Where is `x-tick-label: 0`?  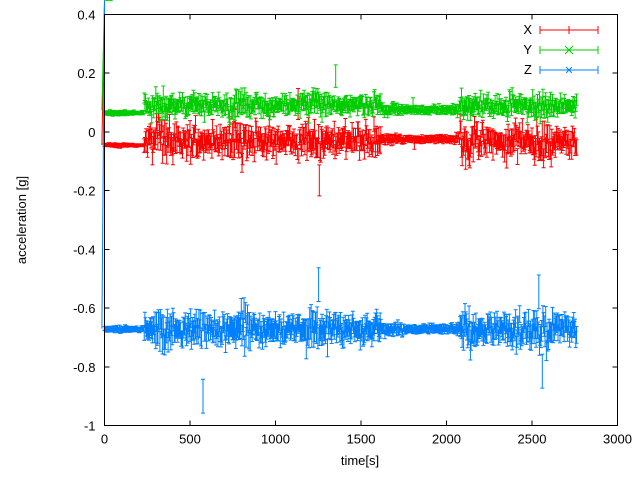 x-tick-label: 0 is located at coordinates (104, 439).